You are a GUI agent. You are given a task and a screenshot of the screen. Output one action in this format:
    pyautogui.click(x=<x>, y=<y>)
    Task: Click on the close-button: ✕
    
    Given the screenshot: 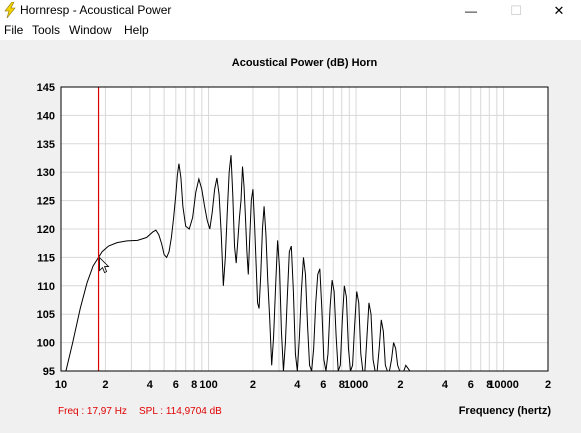 What is the action you would take?
    pyautogui.click(x=559, y=10)
    